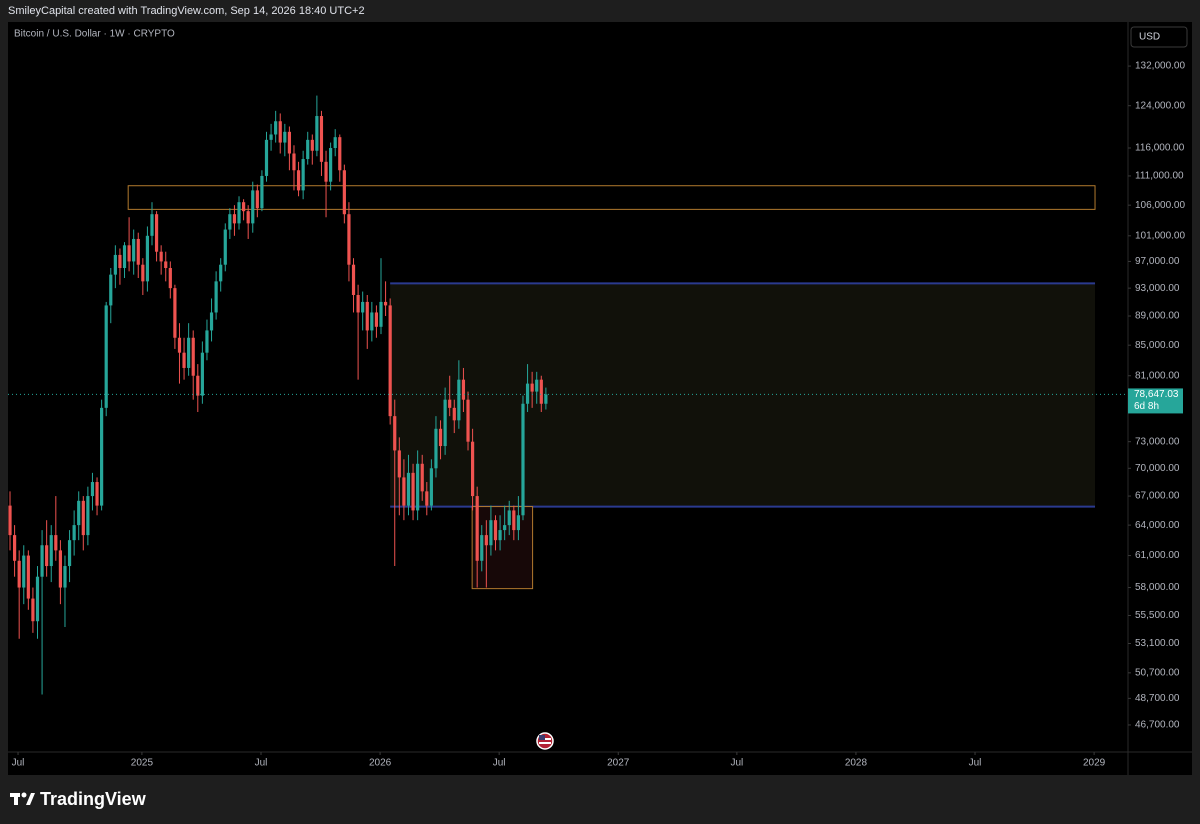  Describe the element at coordinates (1157, 643) in the screenshot. I see `y-tick-label: 53,100.00` at that location.